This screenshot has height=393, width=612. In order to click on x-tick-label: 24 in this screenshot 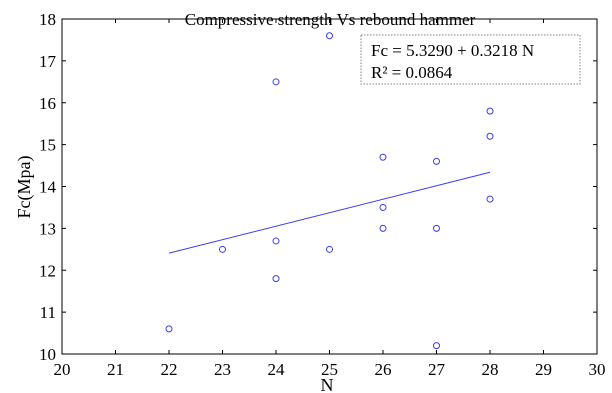, I will do `click(277, 369)`.